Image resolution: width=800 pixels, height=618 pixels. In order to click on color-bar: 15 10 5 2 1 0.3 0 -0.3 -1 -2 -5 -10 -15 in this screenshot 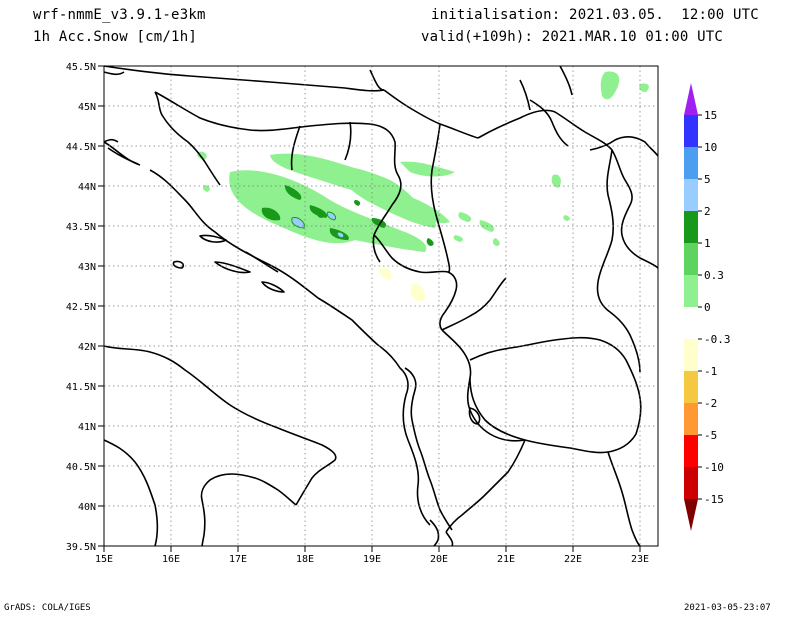, I will do `click(707, 307)`.